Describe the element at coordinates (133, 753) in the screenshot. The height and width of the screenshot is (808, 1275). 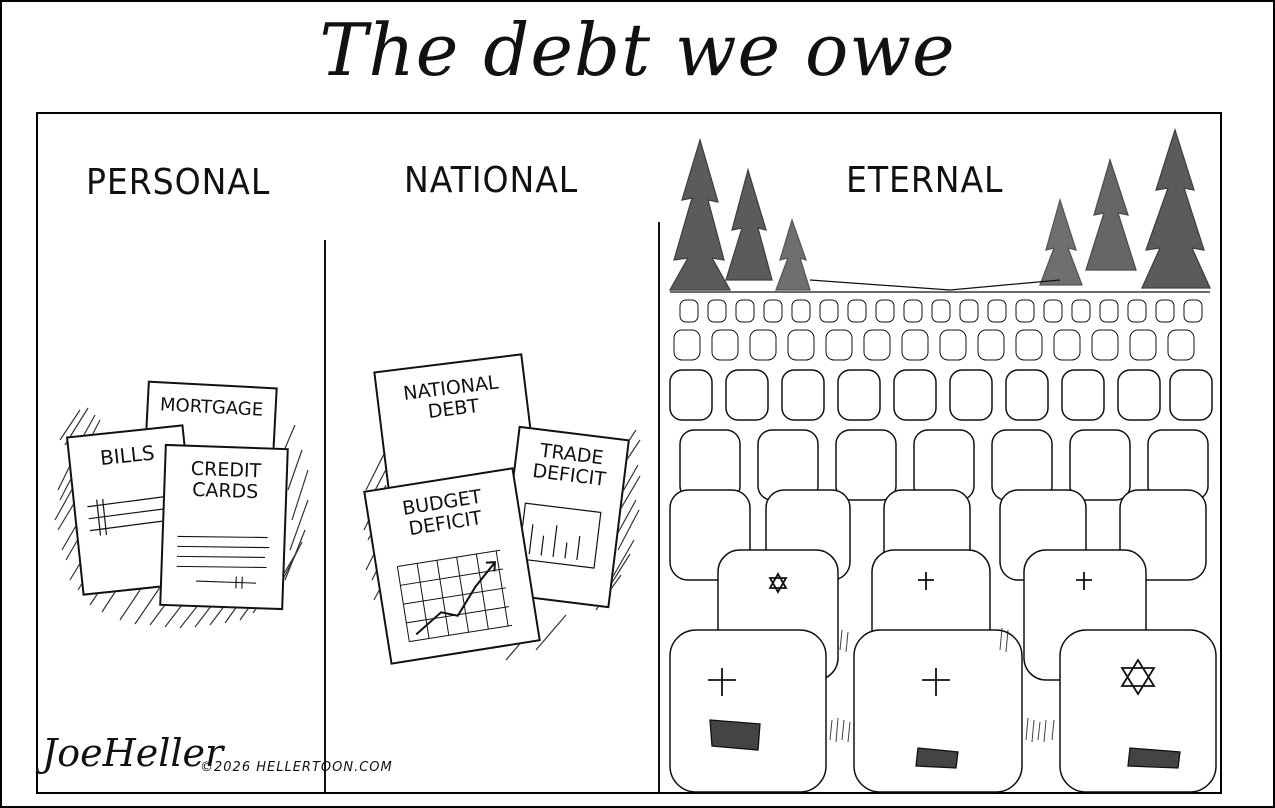
I see `artist-signature: JoeHeller` at that location.